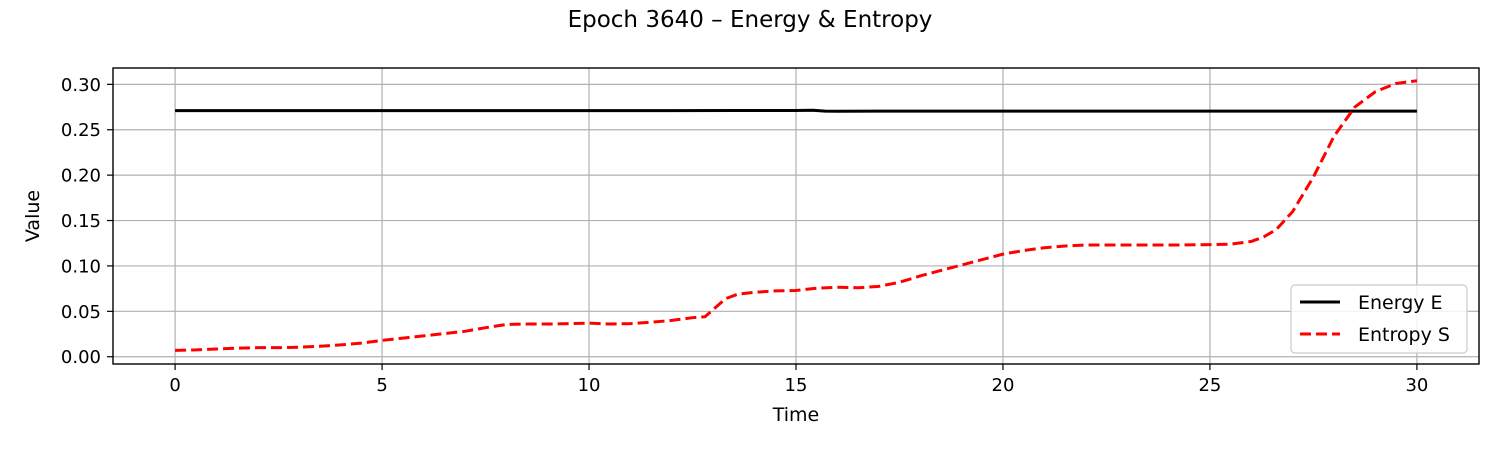 The width and height of the screenshot is (1500, 450). I want to click on x-tick-label: 15, so click(796, 385).